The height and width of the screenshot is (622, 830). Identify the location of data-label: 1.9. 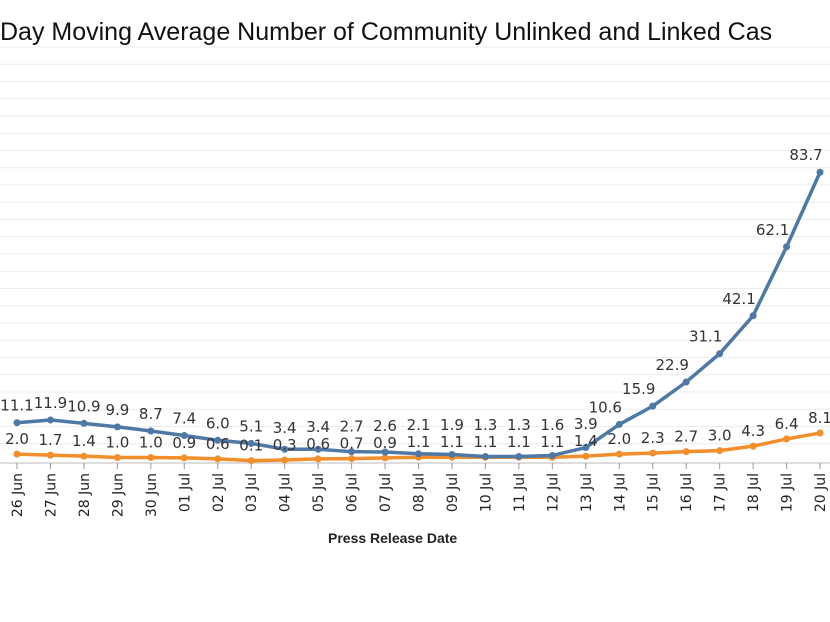
(452, 425).